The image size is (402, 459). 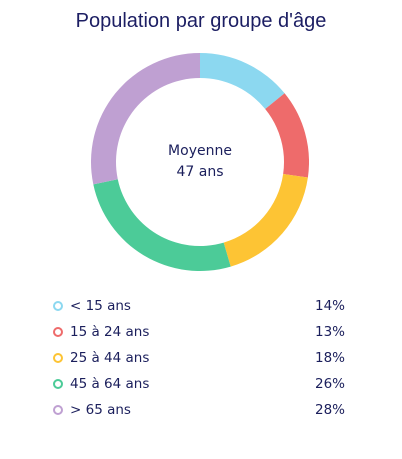 I want to click on legend-item: 25 à 44 ans 18%, so click(x=199, y=358).